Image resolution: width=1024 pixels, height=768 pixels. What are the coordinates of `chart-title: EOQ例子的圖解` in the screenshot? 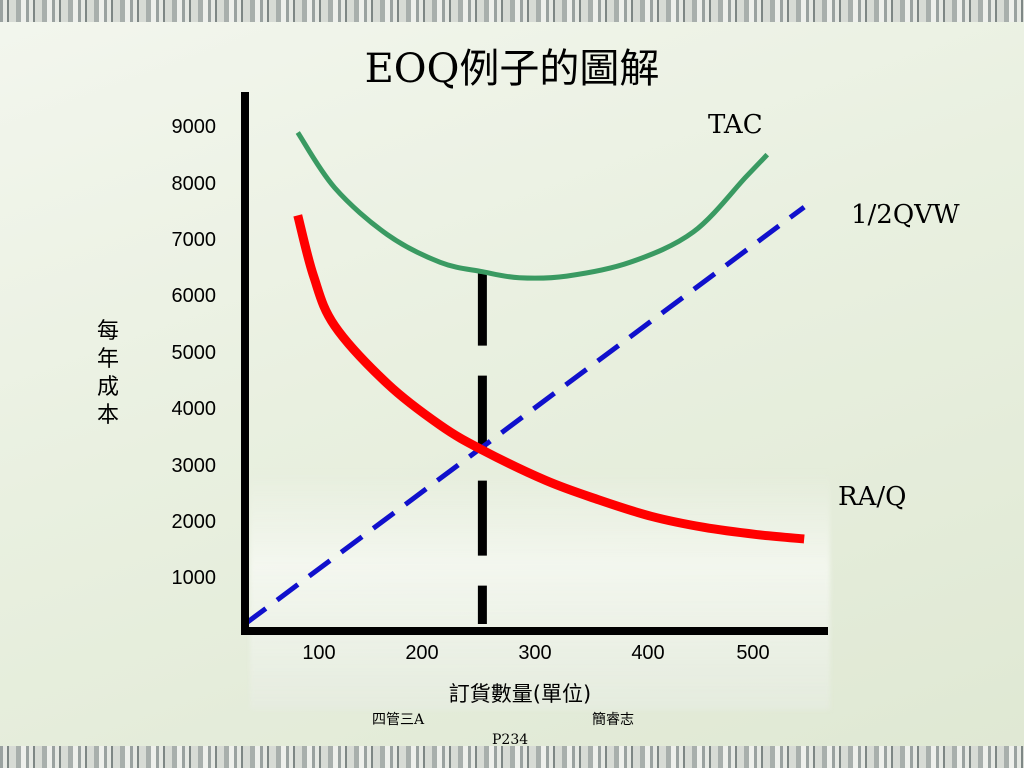 It's located at (512, 69).